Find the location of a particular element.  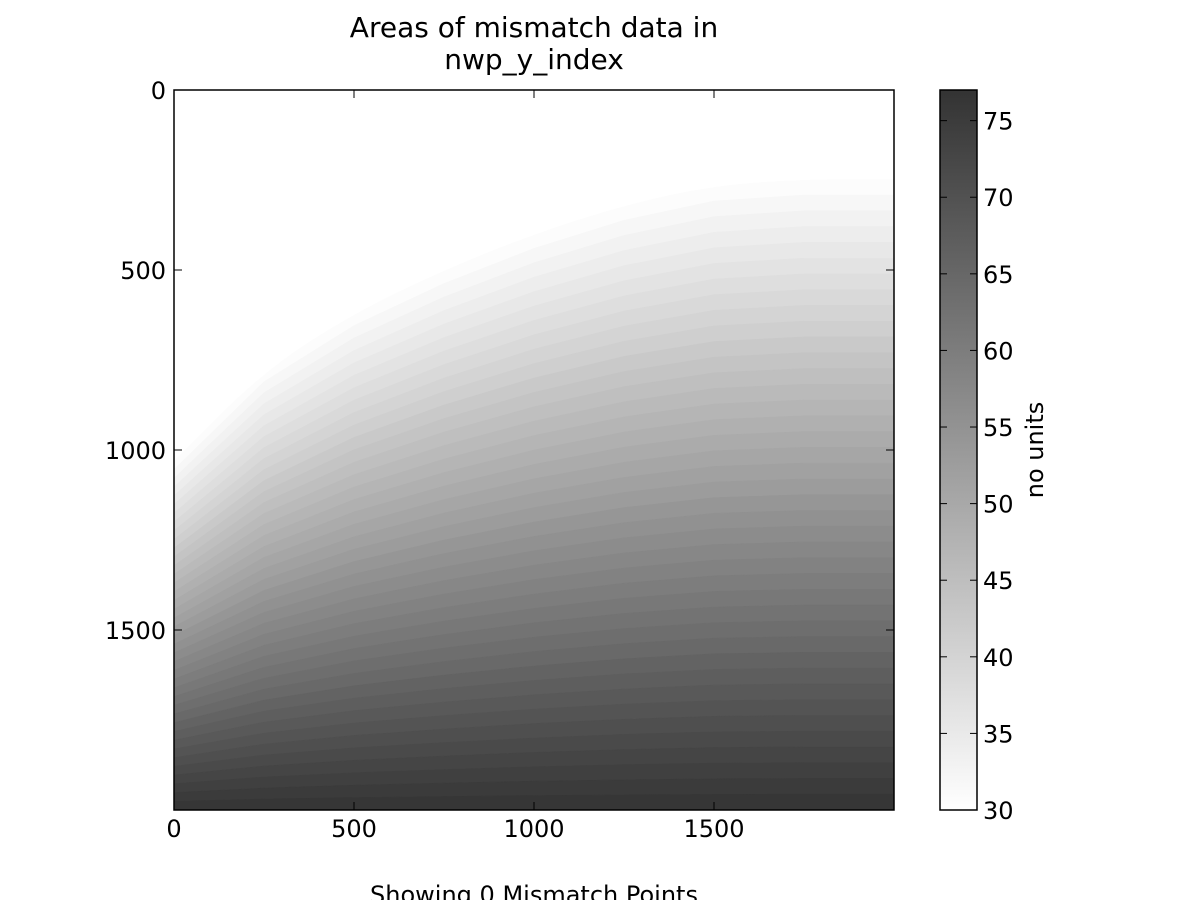

colorbar-tick-label: 40 is located at coordinates (998, 658).